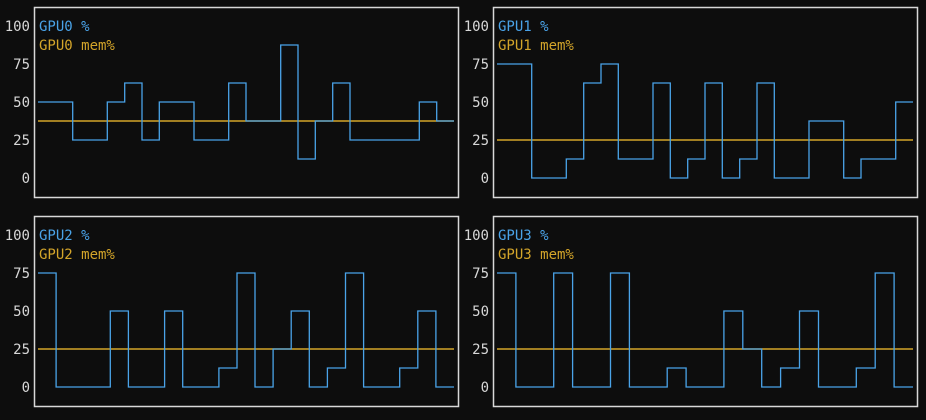 This screenshot has height=420, width=926. What do you see at coordinates (536, 255) in the screenshot?
I see `legend-memory-label: GPU3 mem%` at bounding box center [536, 255].